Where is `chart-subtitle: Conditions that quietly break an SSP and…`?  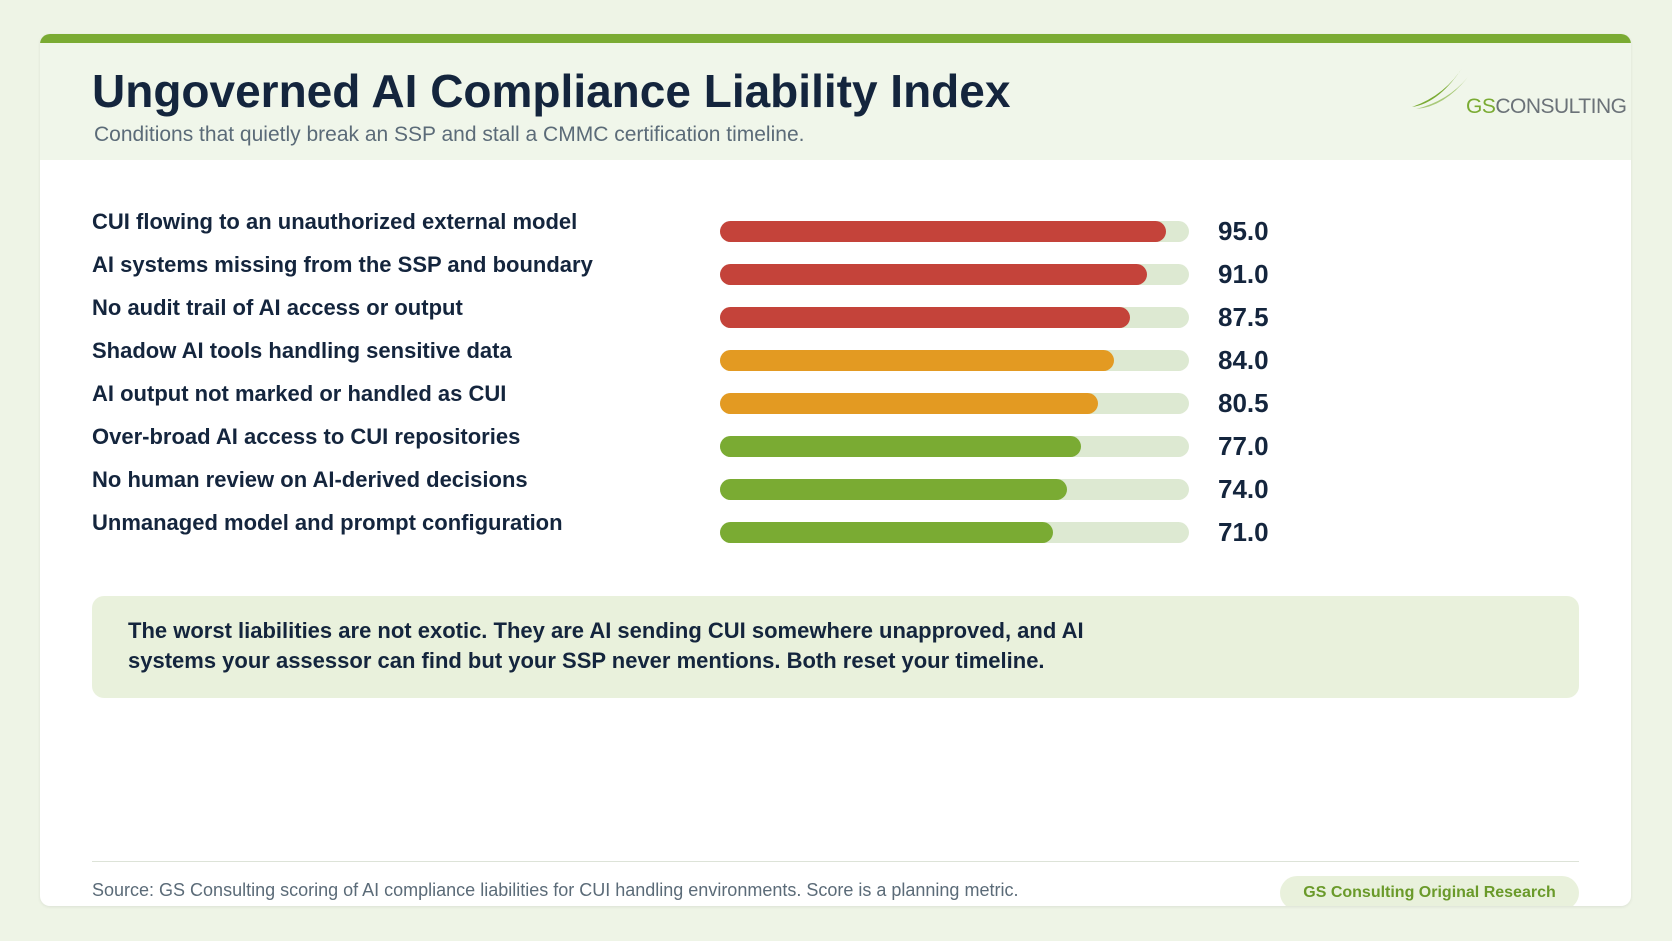 chart-subtitle: Conditions that quietly break an SSP and… is located at coordinates (449, 134).